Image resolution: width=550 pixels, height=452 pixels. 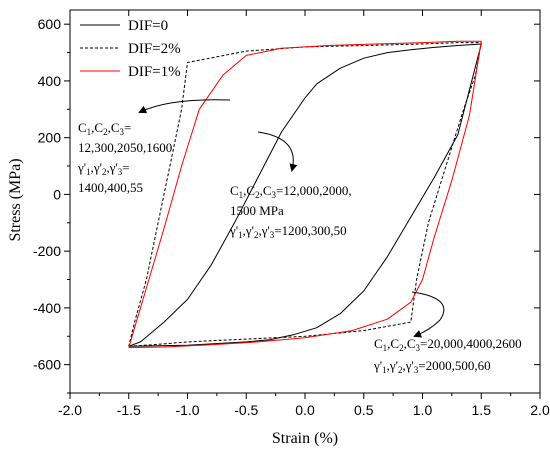 I want to click on y-axis-label: Stress (MPa), so click(x=15, y=199).